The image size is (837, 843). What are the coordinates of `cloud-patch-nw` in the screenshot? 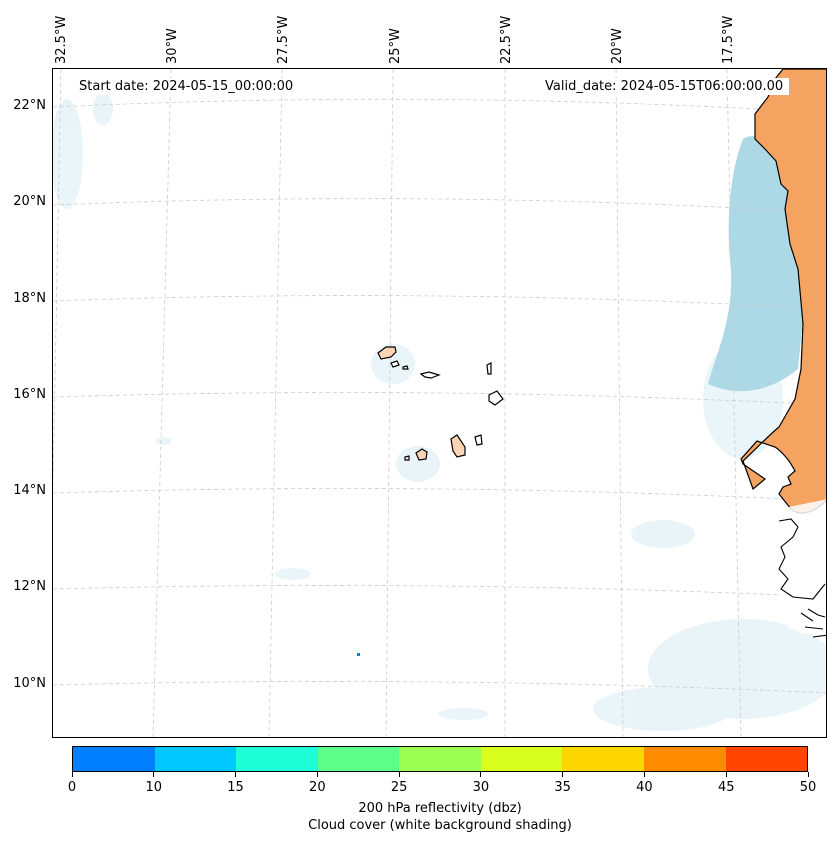 It's located at (68, 154).